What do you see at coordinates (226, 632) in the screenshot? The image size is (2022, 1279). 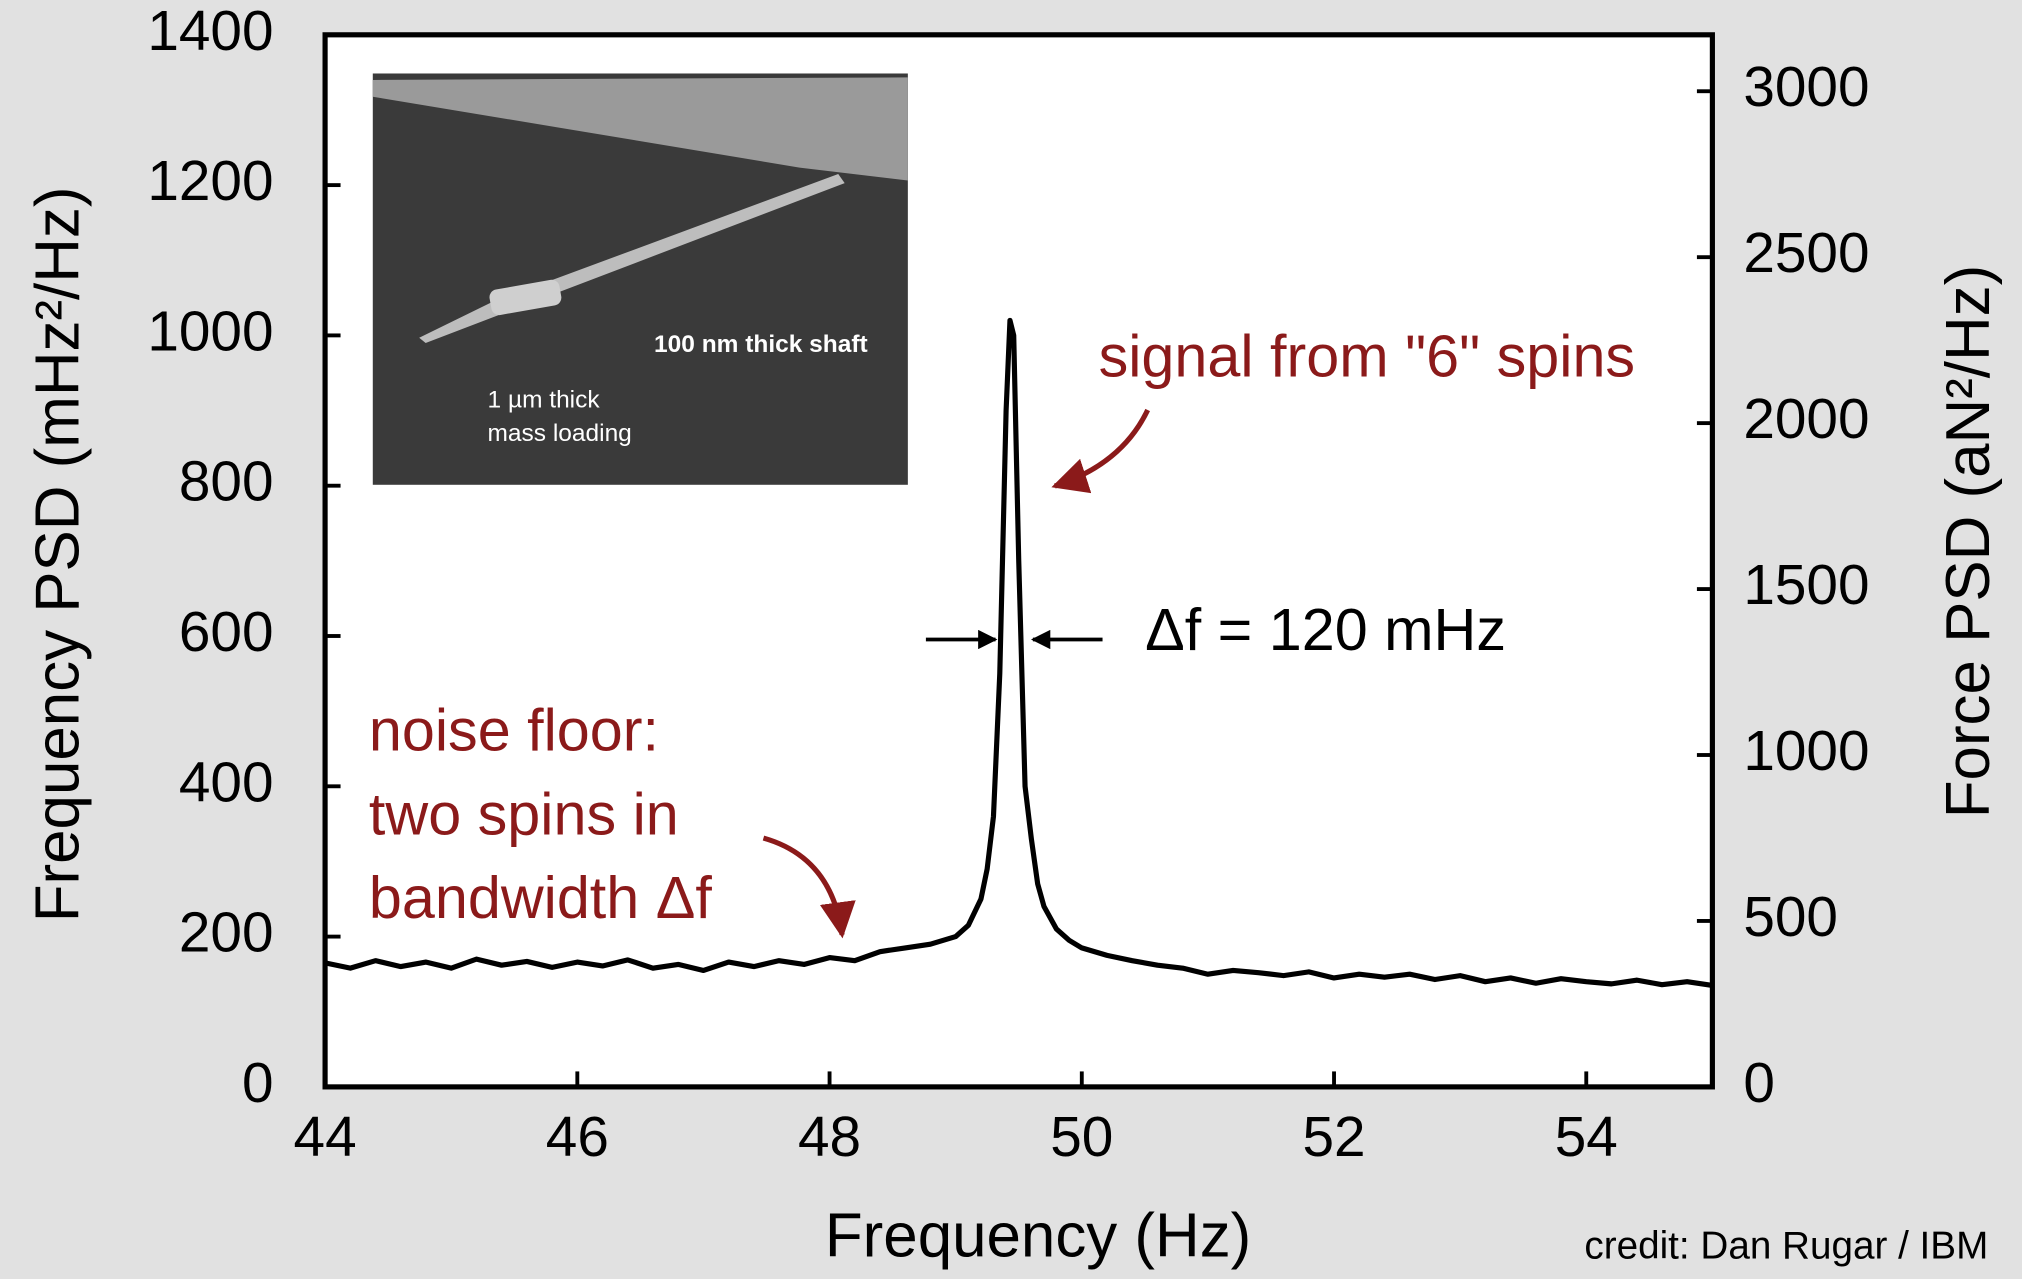 I see `y-tick-label: 600` at bounding box center [226, 632].